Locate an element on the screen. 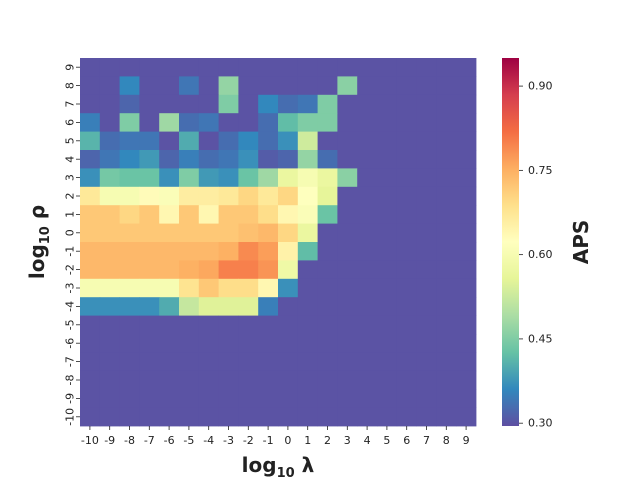 The width and height of the screenshot is (640, 480). y-tick-label: 2 is located at coordinates (70, 196).